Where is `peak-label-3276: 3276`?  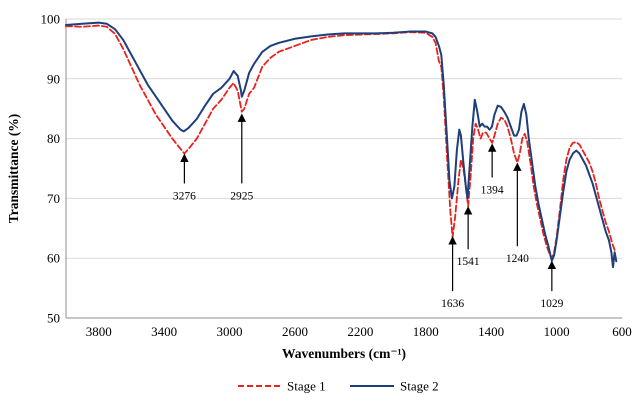
peak-label-3276: 3276 is located at coordinates (184, 196).